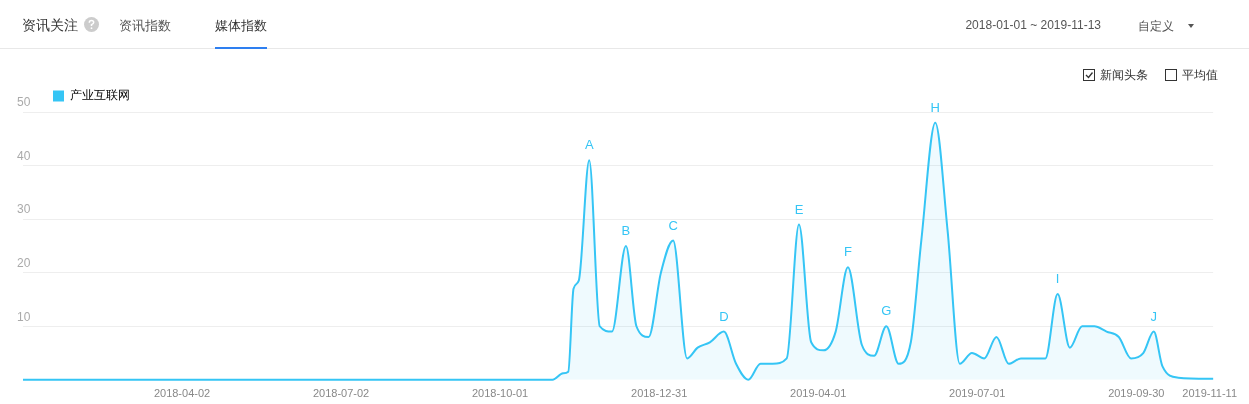 This screenshot has width=1249, height=404. Describe the element at coordinates (847, 252) in the screenshot. I see `annotation: F` at that location.